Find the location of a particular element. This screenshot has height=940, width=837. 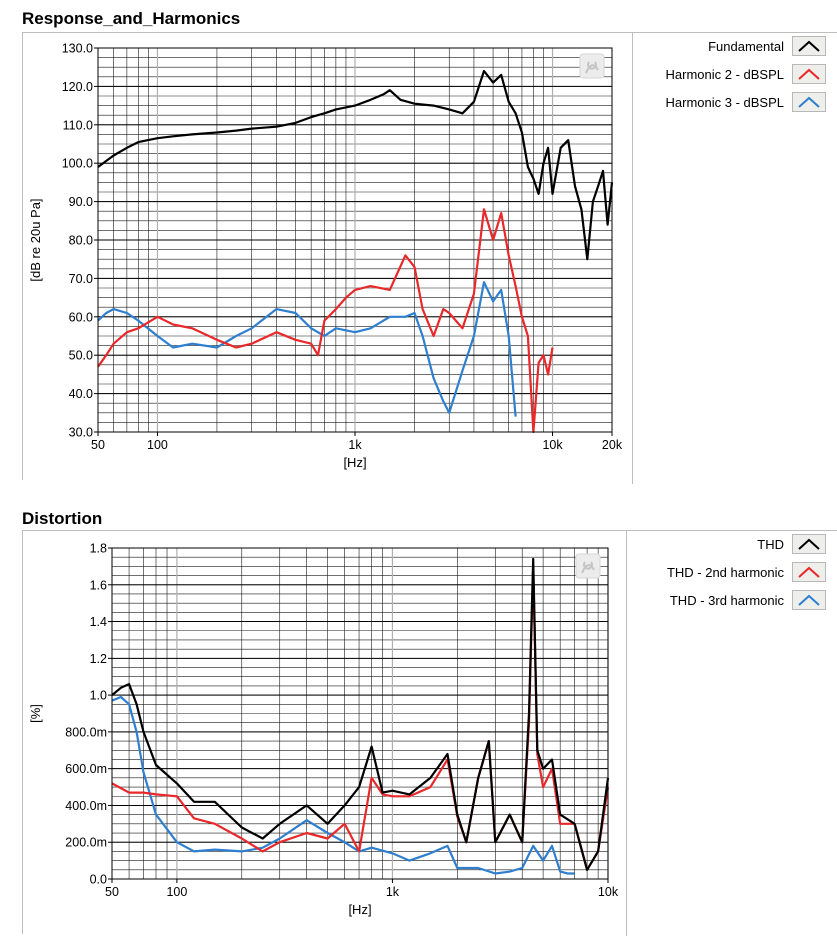

legend-item: THD - 2nd harmonic is located at coordinates (746, 572).